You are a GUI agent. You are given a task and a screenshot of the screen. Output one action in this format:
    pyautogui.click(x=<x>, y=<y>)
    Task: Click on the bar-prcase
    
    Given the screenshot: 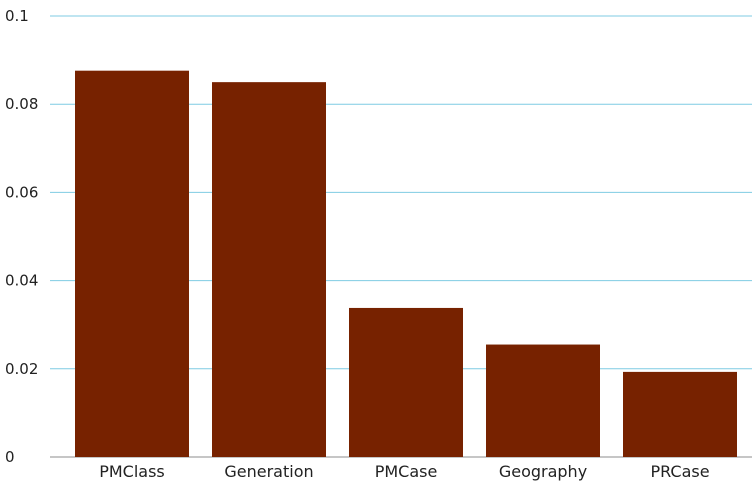 What is the action you would take?
    pyautogui.click(x=680, y=414)
    